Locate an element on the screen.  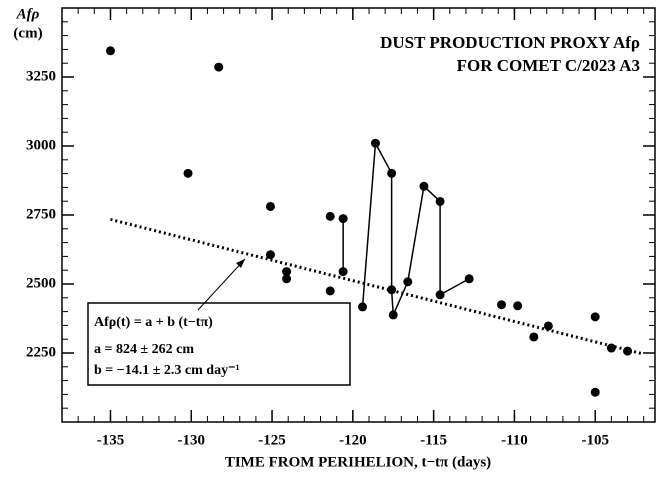
y-tick-label: 2500 is located at coordinates (41, 283).